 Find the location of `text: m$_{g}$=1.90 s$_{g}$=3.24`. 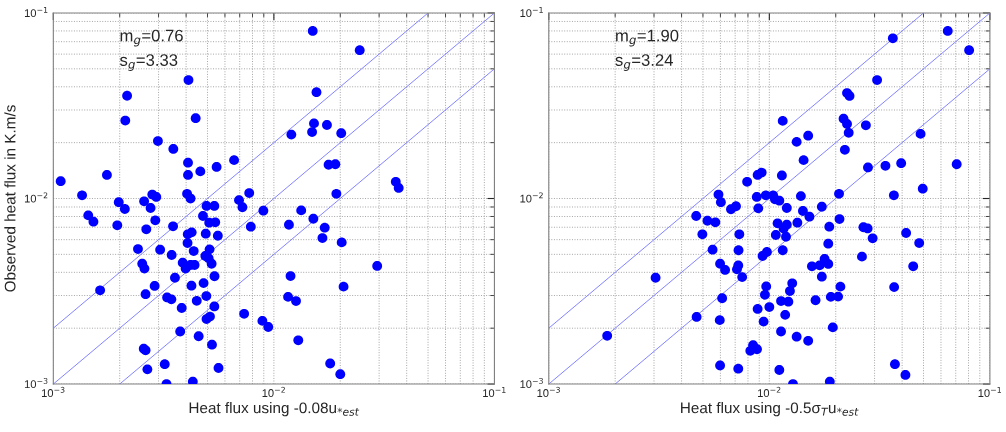

text: m$_{g}$=1.90 s$_{g}$=3.24 is located at coordinates (647, 50).